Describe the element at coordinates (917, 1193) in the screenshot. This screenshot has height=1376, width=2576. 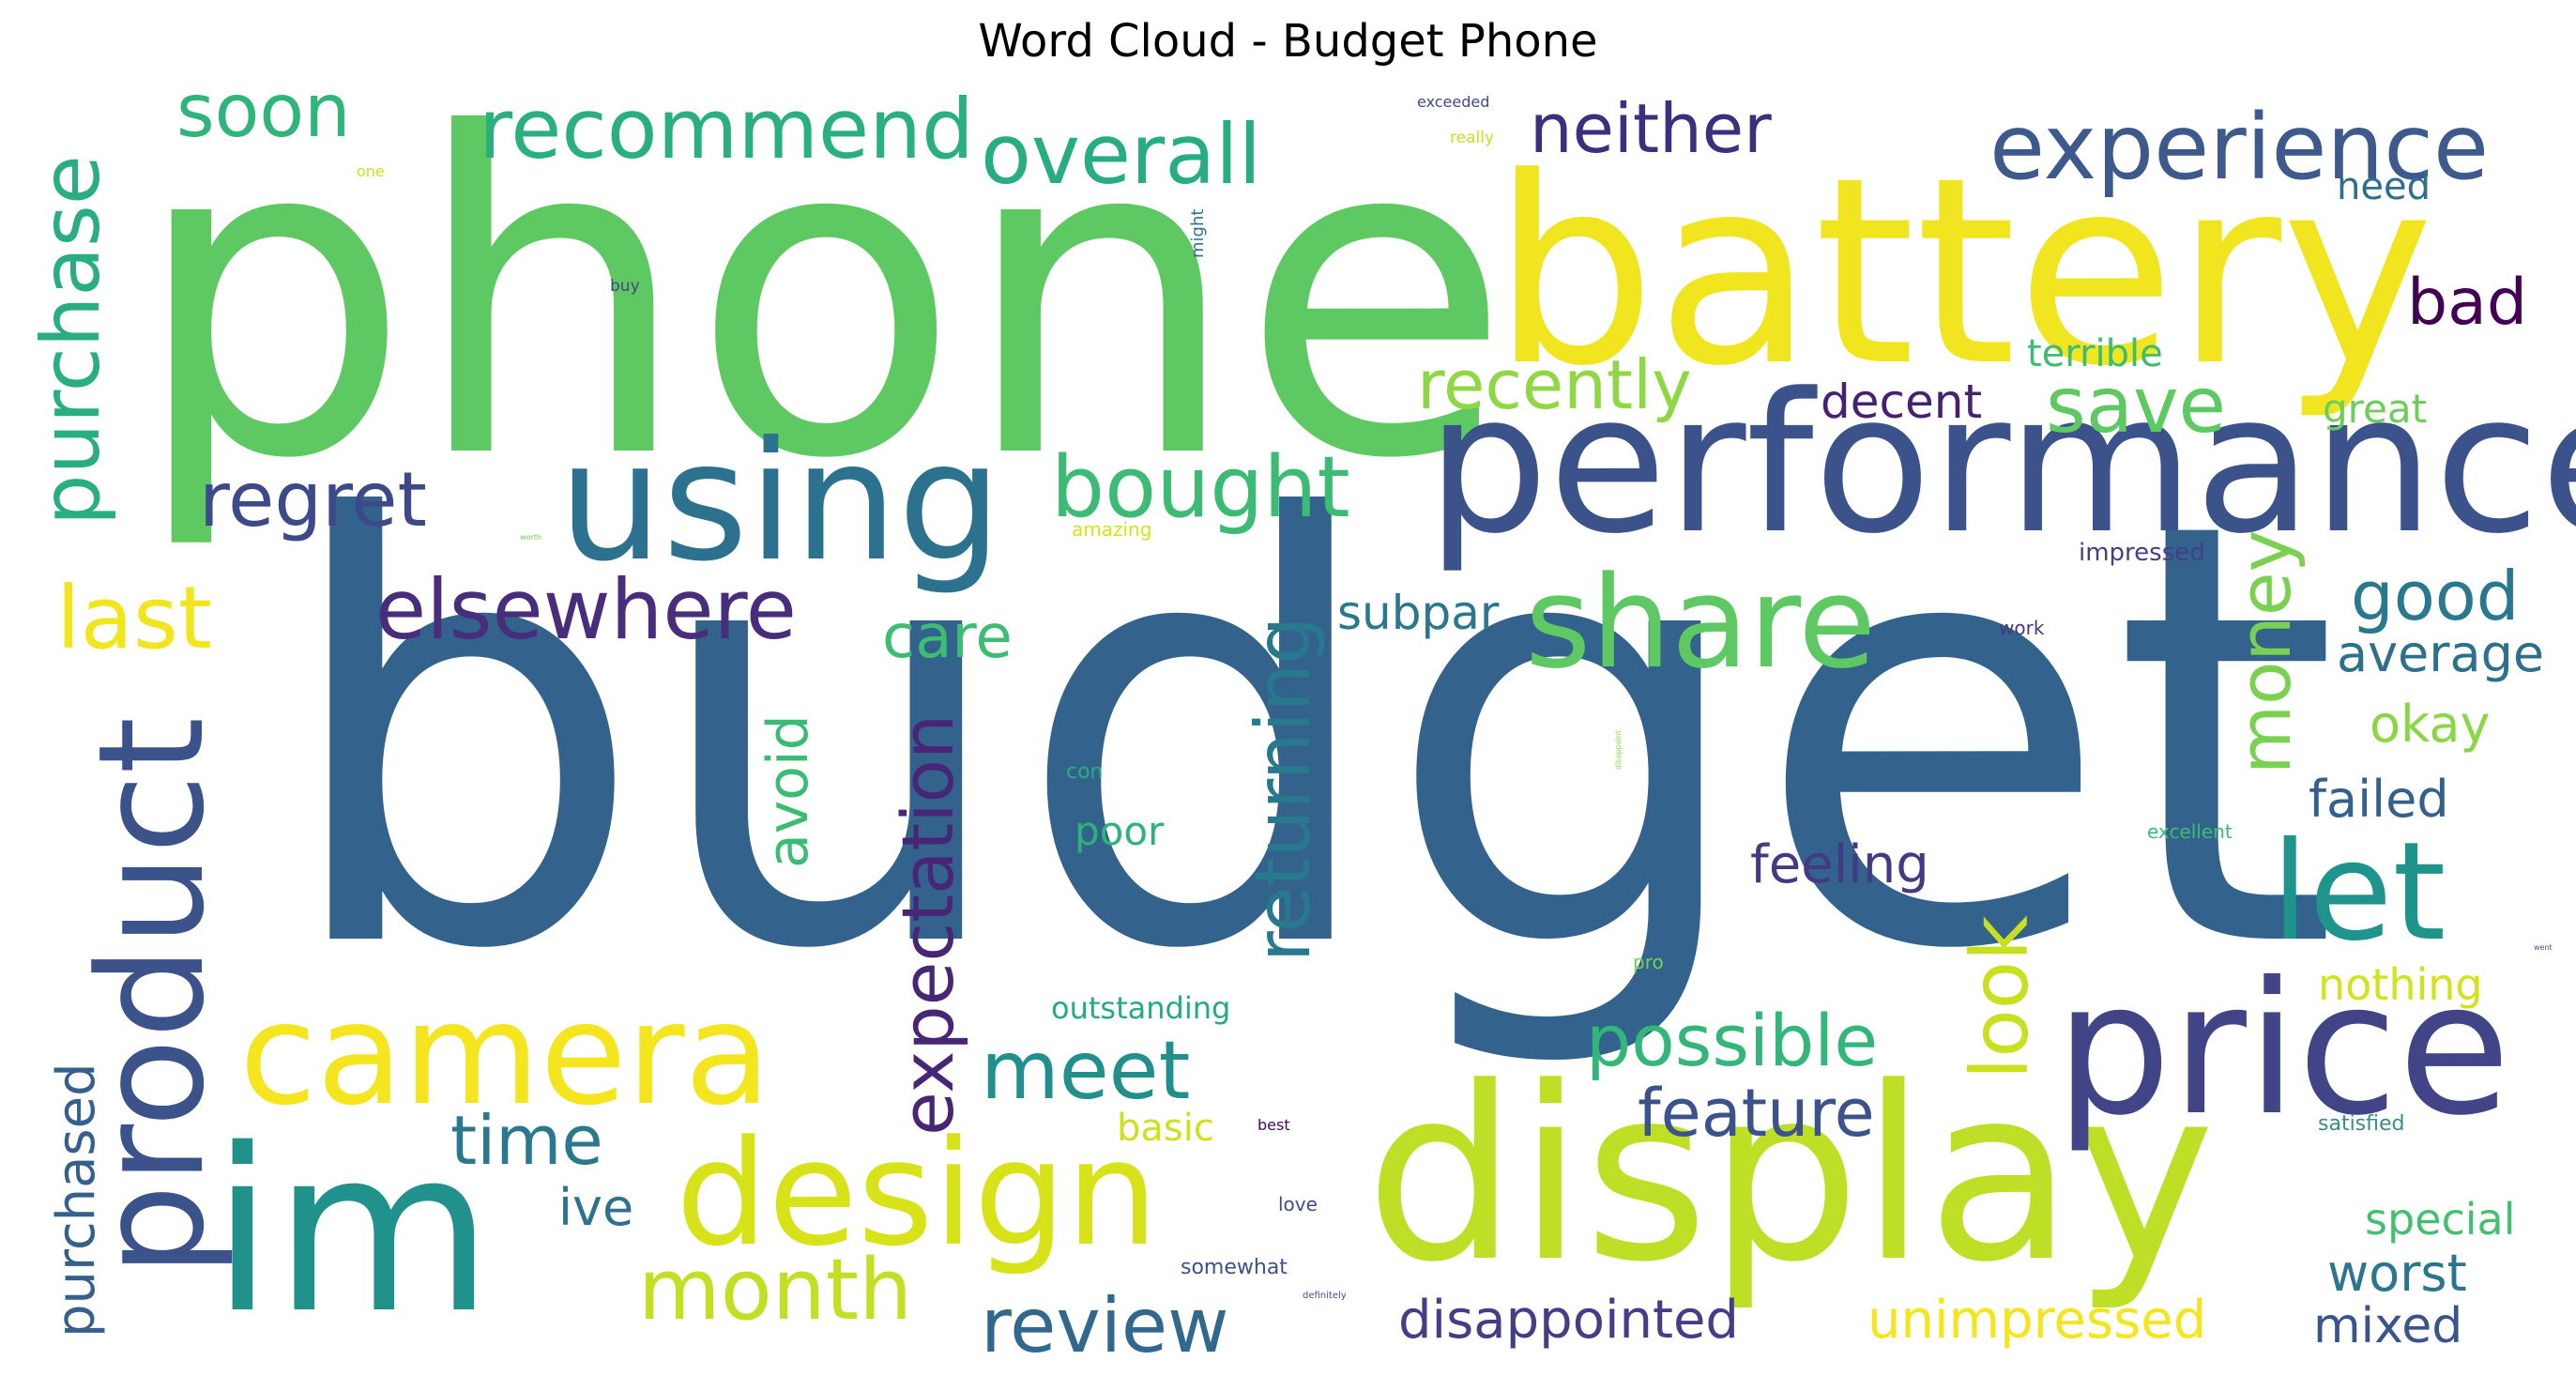
I see `word-design: design` at that location.